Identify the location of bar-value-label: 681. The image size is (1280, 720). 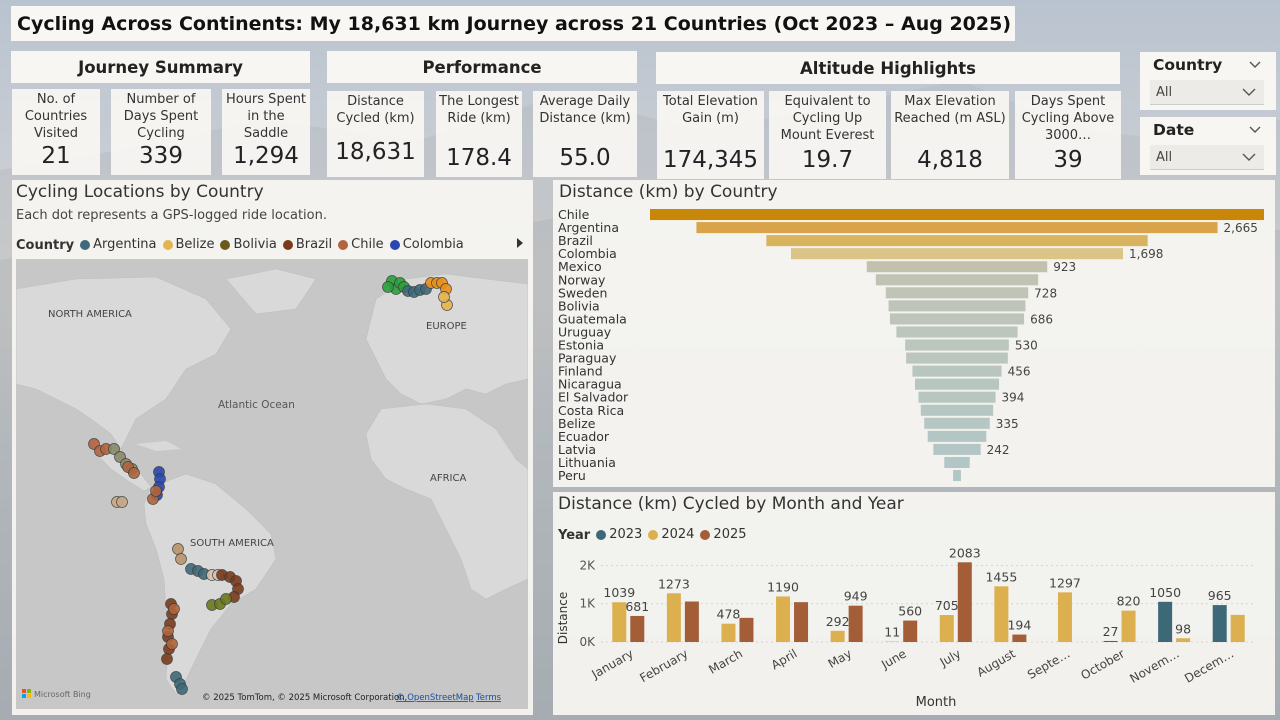
(637, 606).